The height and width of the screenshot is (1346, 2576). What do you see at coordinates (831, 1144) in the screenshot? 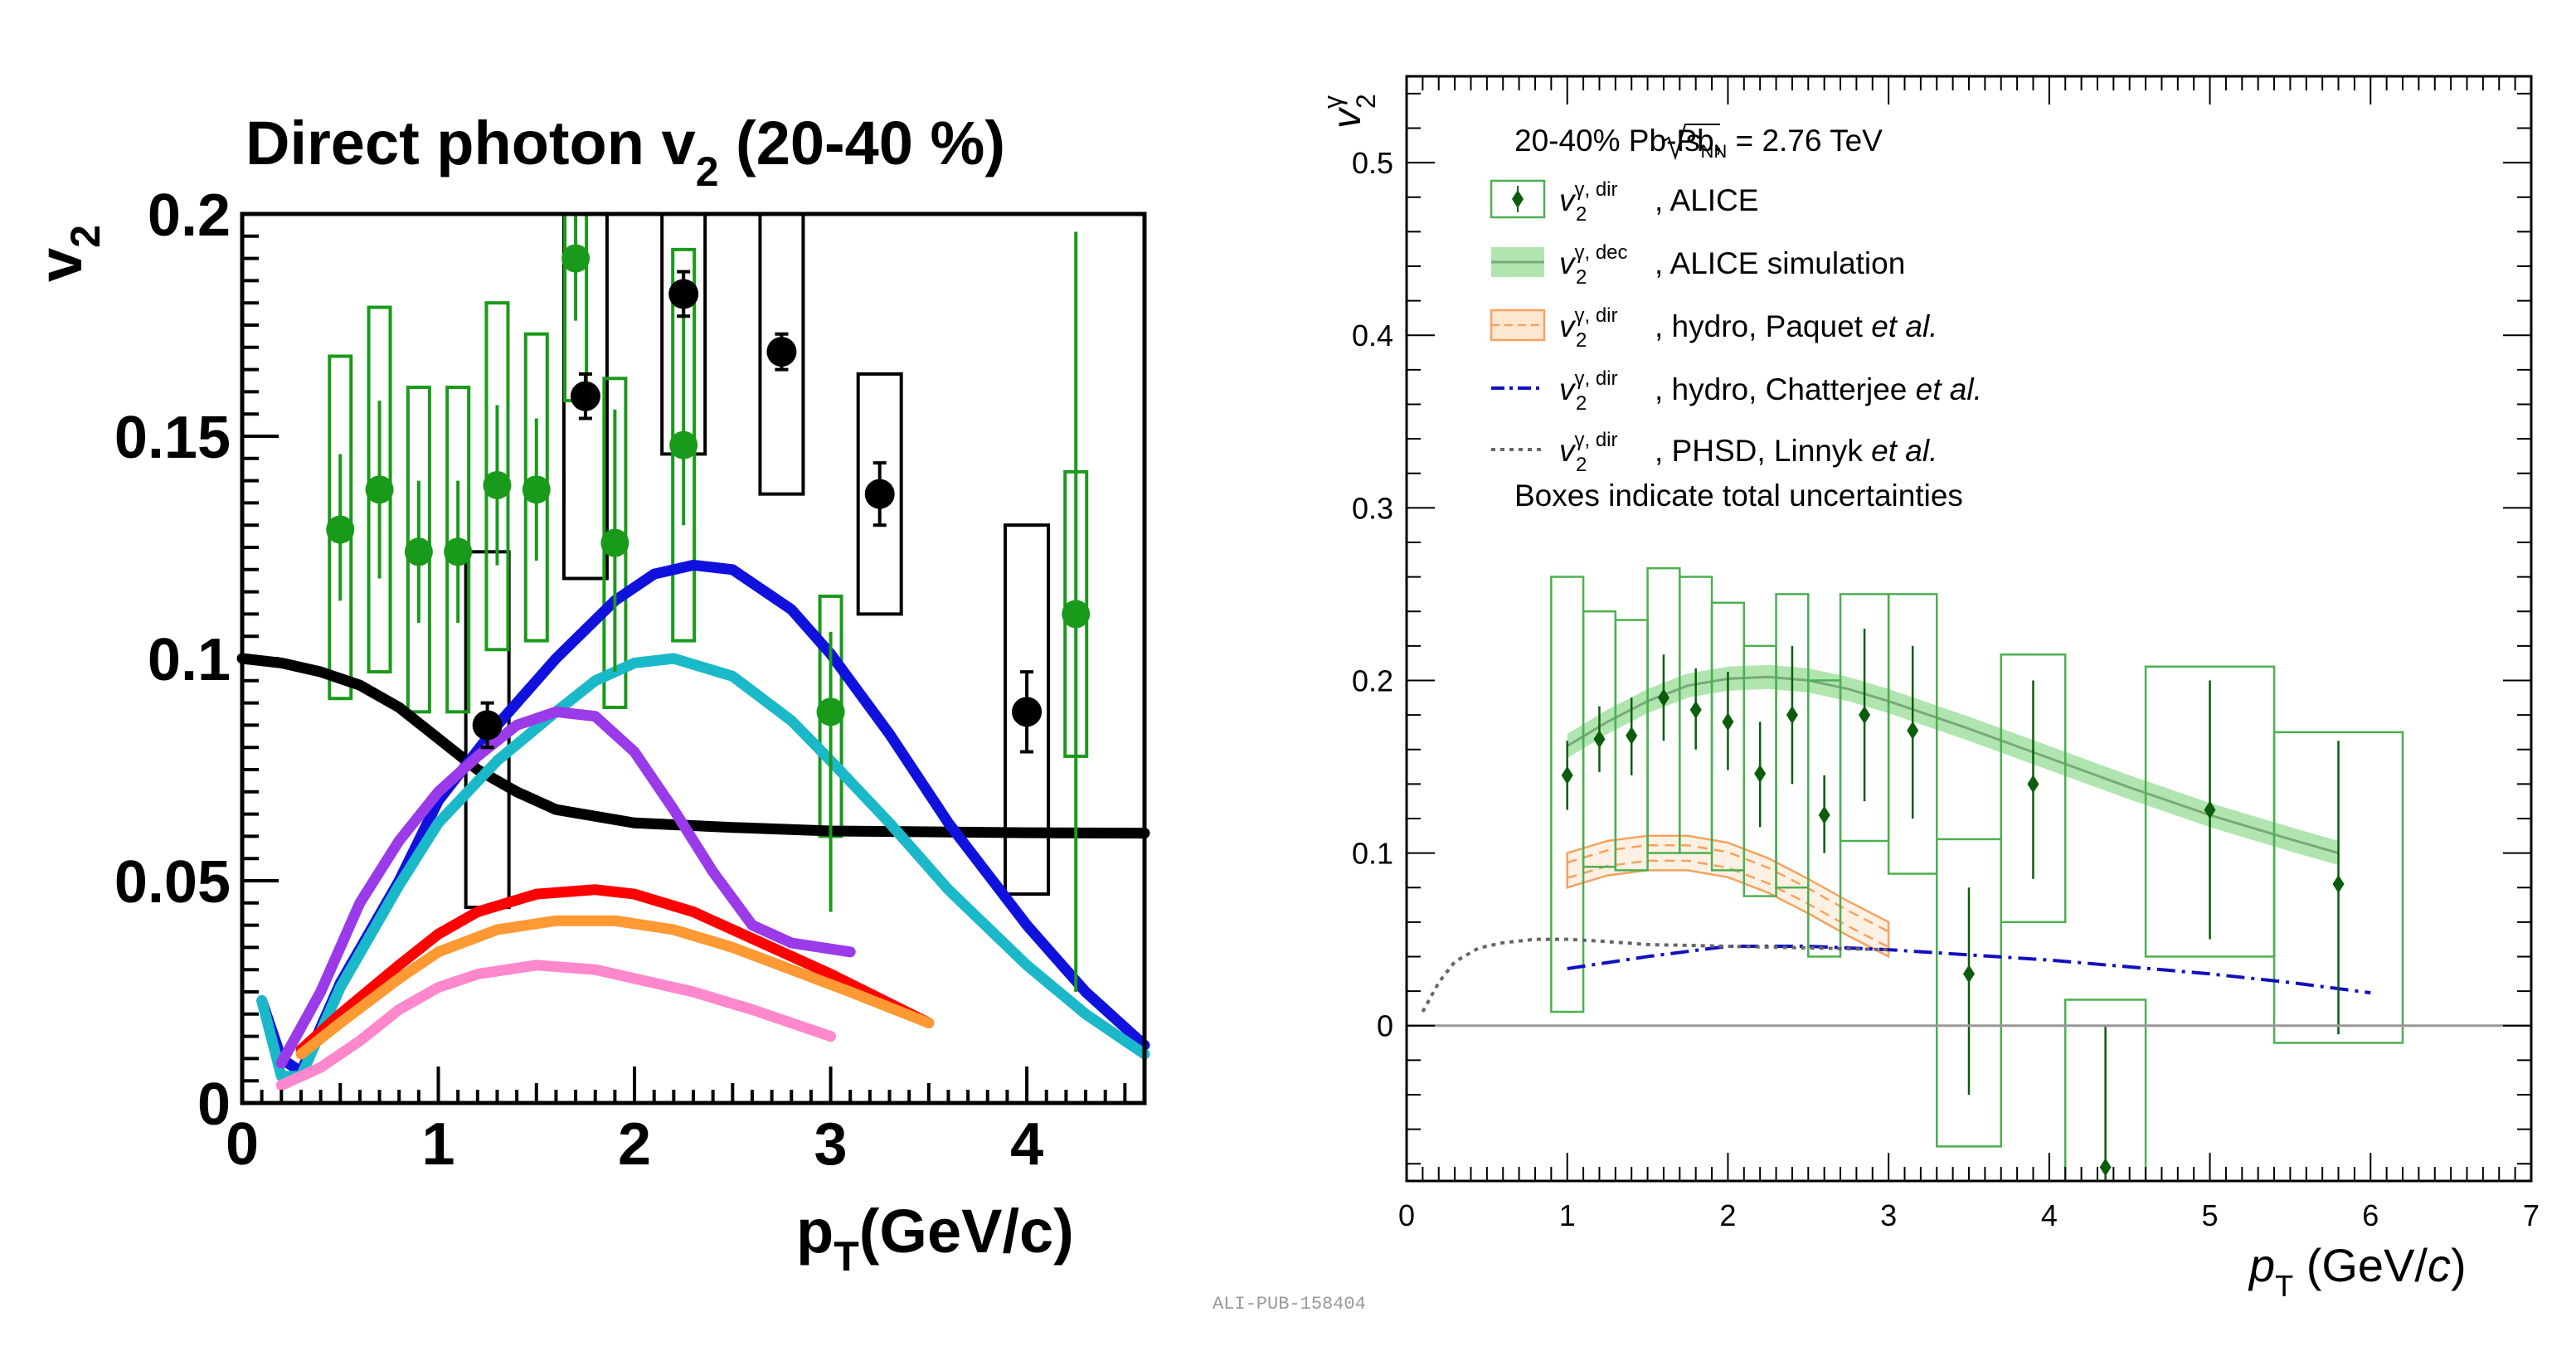
I see `left-x-tick-label: 3` at bounding box center [831, 1144].